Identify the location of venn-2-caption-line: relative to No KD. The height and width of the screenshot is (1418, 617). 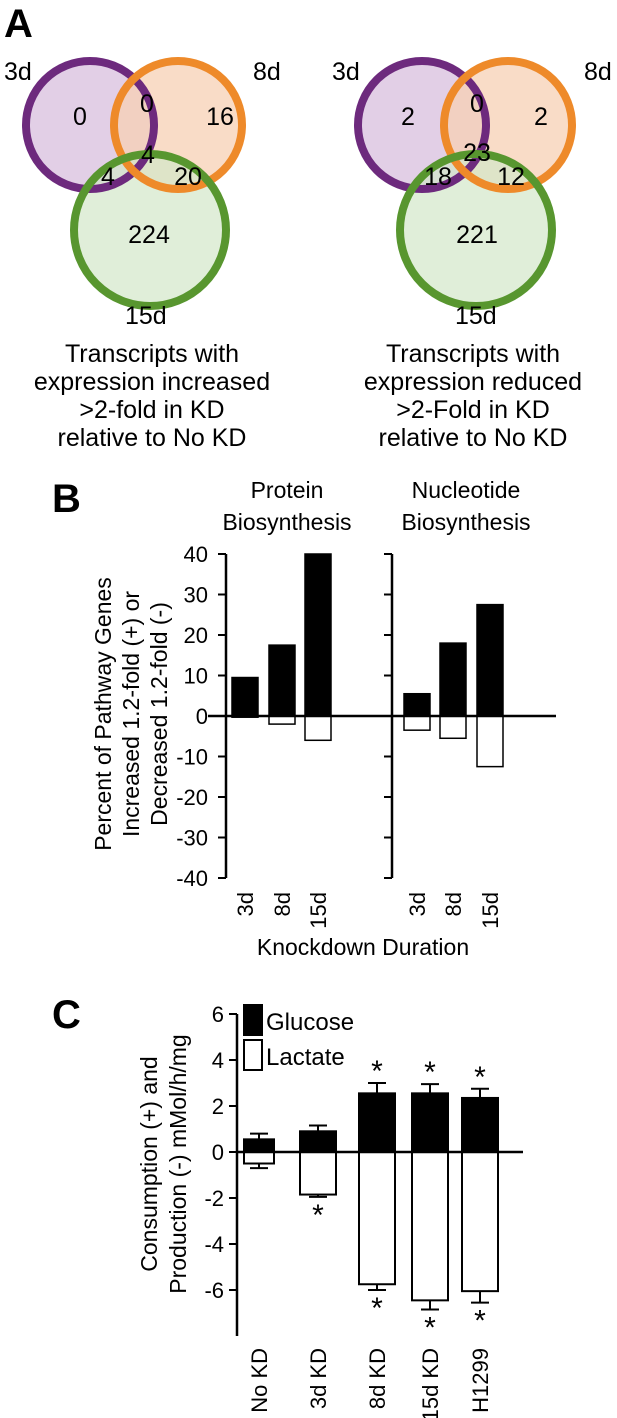
(473, 438).